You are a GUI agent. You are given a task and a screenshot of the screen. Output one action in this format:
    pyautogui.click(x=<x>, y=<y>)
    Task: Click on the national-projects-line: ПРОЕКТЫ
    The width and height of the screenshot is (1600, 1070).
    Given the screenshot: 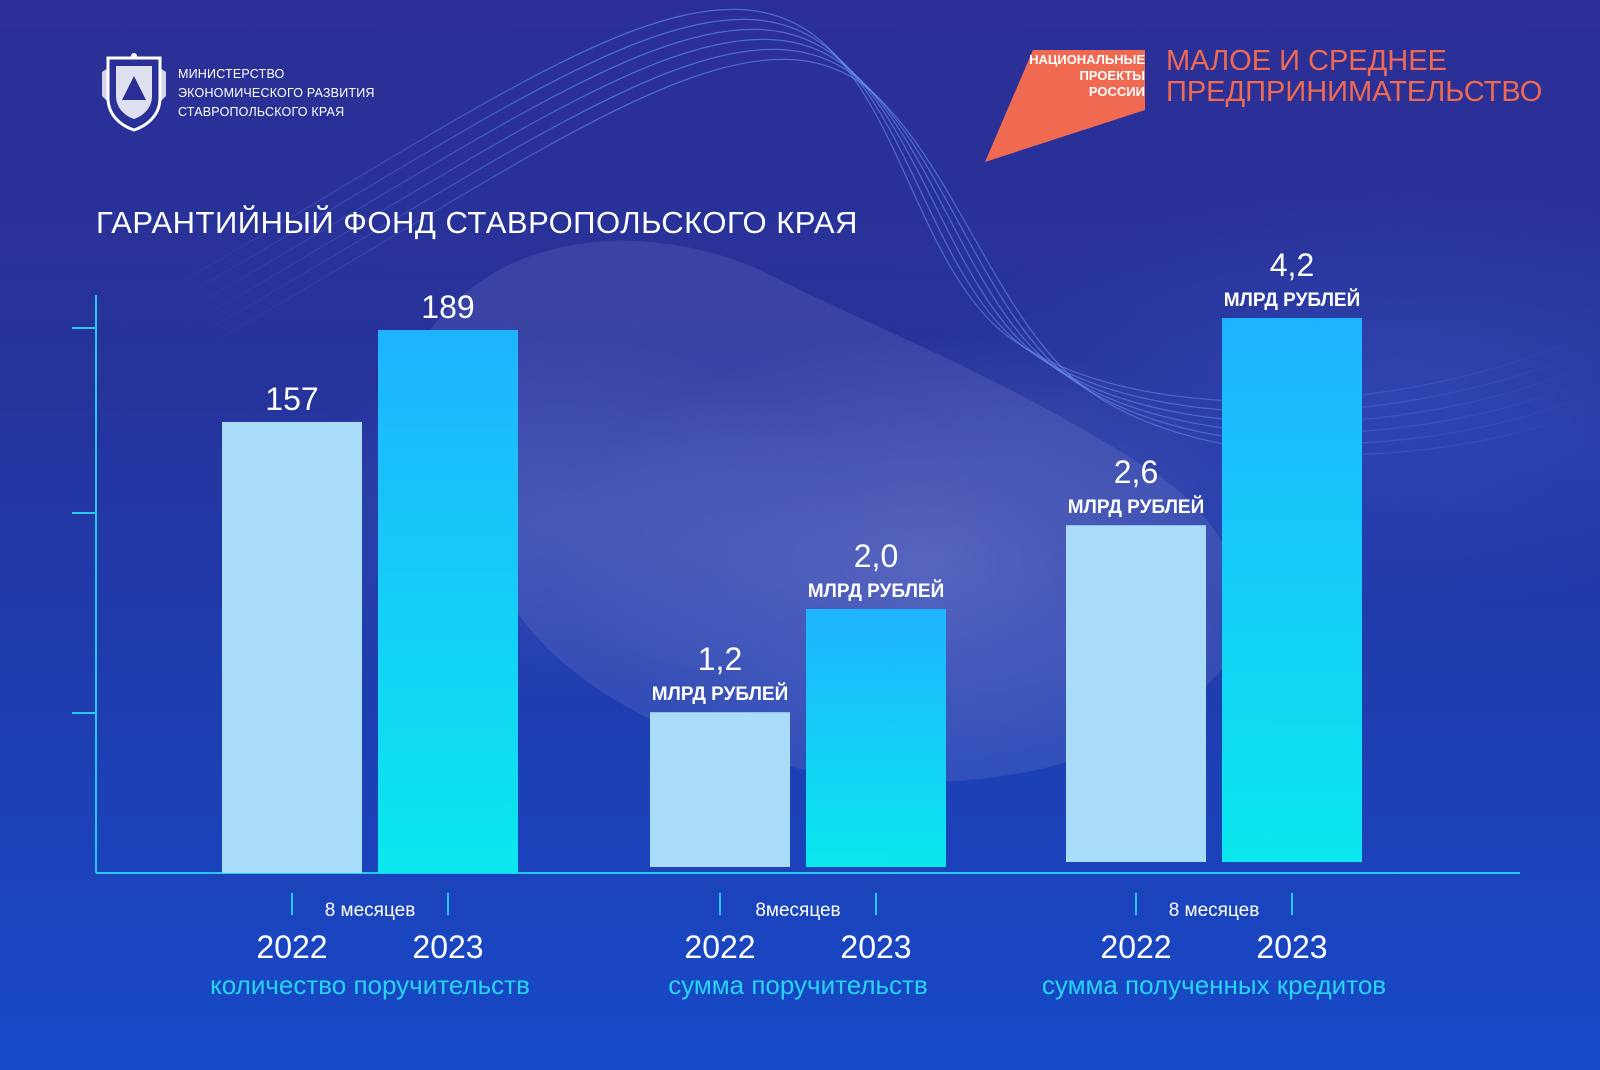 What is the action you would take?
    pyautogui.click(x=1112, y=75)
    